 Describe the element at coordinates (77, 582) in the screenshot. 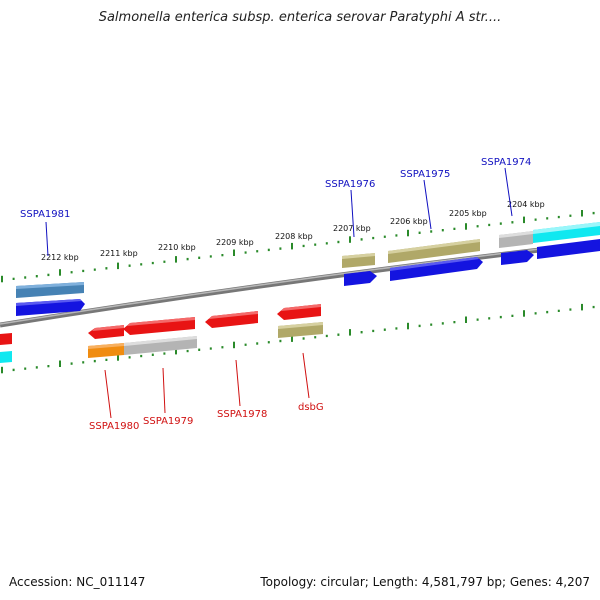

I see `accession-text: Accession: NC_011147` at that location.